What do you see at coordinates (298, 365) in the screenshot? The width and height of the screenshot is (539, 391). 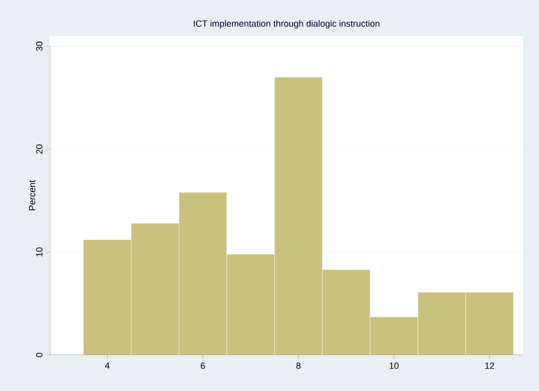 I see `x-tick-label: 8` at bounding box center [298, 365].